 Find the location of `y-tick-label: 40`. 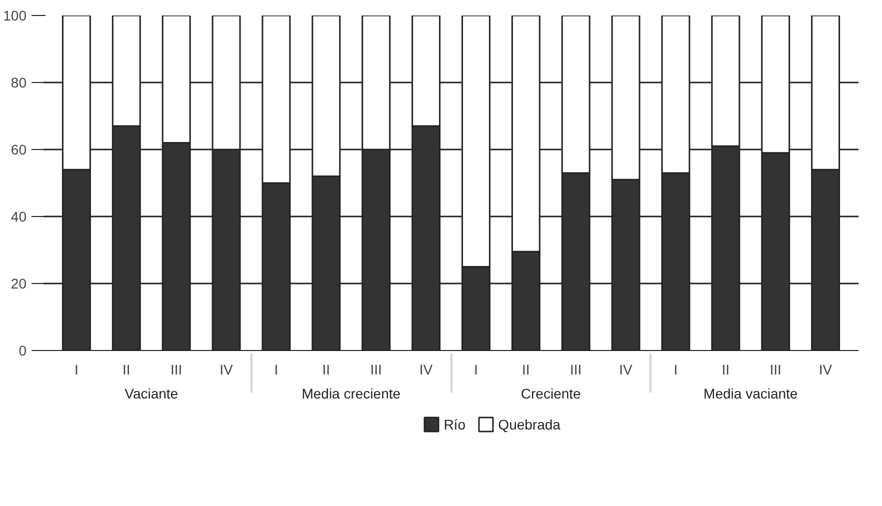

y-tick-label: 40 is located at coordinates (18, 216).